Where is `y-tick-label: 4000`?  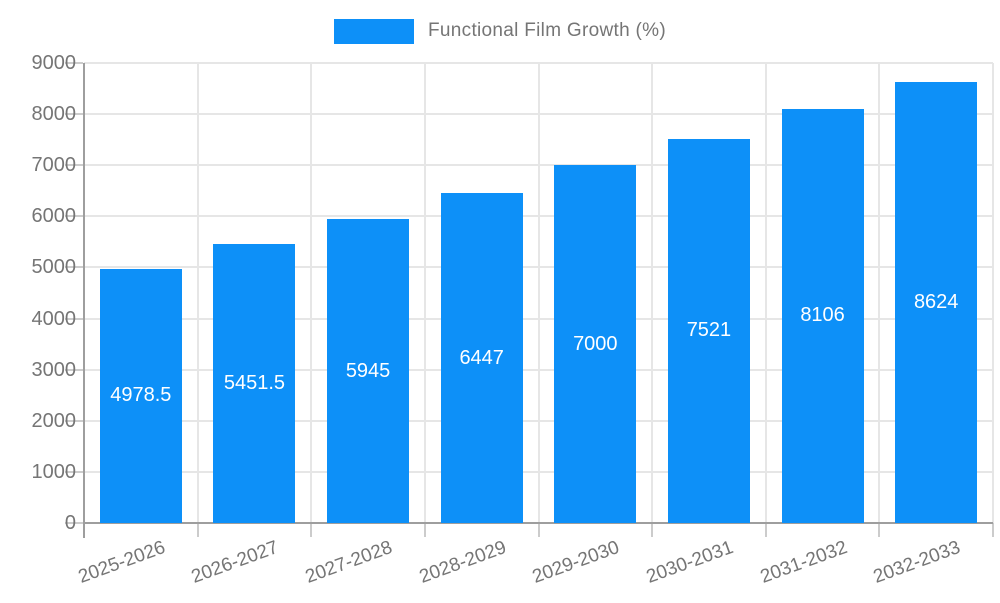
y-tick-label: 4000 is located at coordinates (54, 318).